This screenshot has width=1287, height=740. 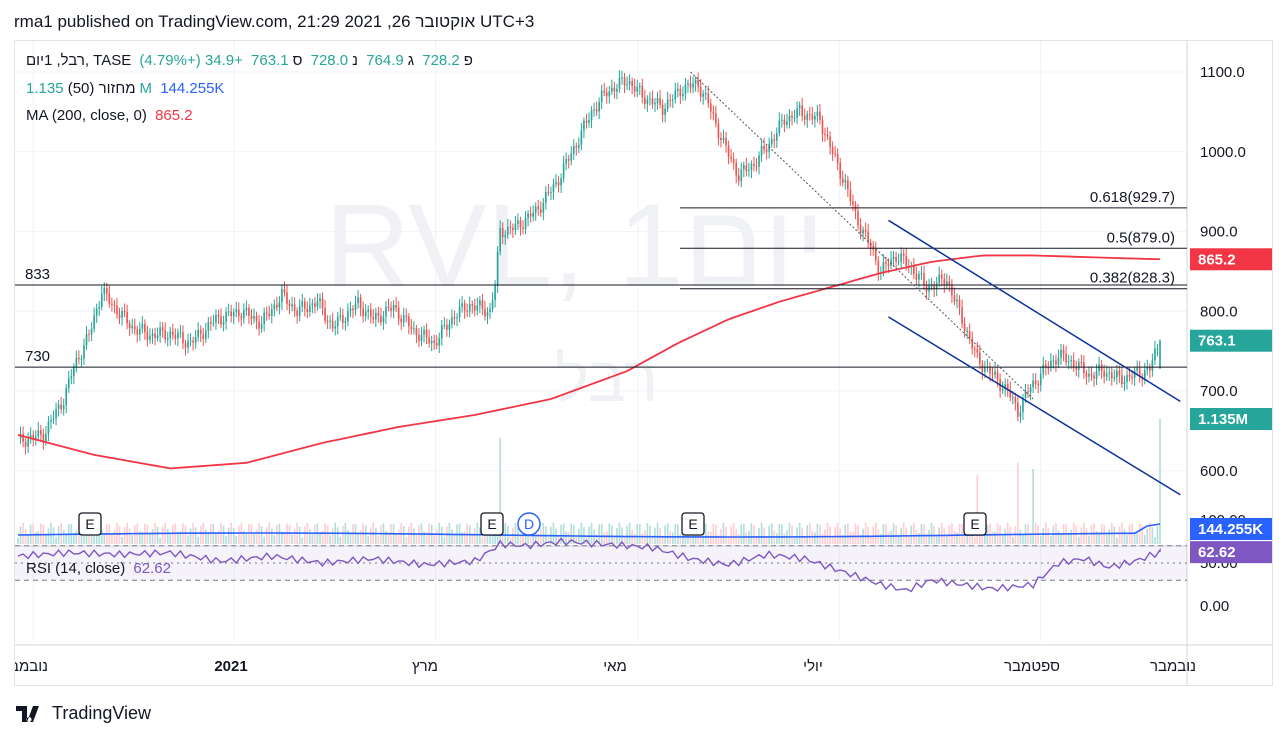 I want to click on tradingview-footer: TradingView, so click(x=83, y=713).